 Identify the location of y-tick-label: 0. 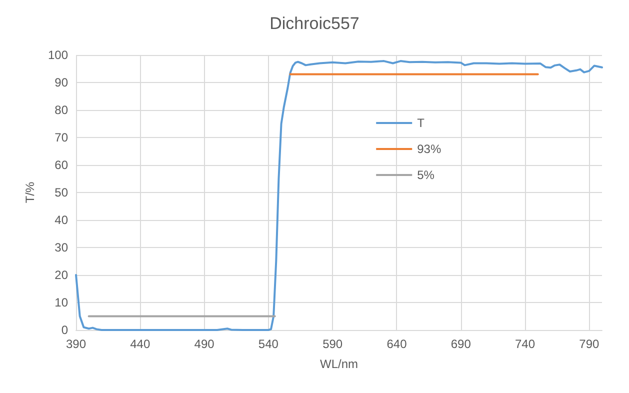
(64, 330).